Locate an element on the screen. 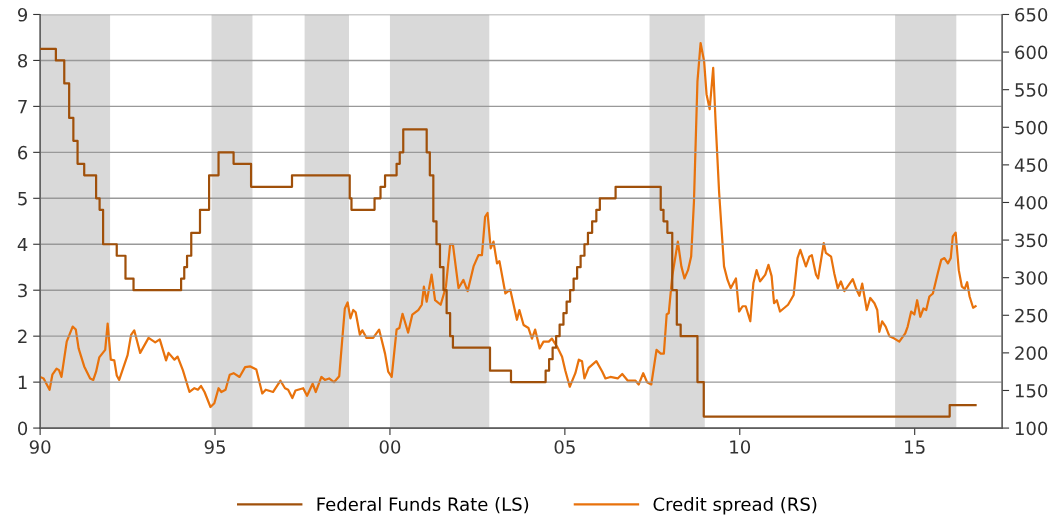  y2-tick-label: 600 is located at coordinates (1031, 52).